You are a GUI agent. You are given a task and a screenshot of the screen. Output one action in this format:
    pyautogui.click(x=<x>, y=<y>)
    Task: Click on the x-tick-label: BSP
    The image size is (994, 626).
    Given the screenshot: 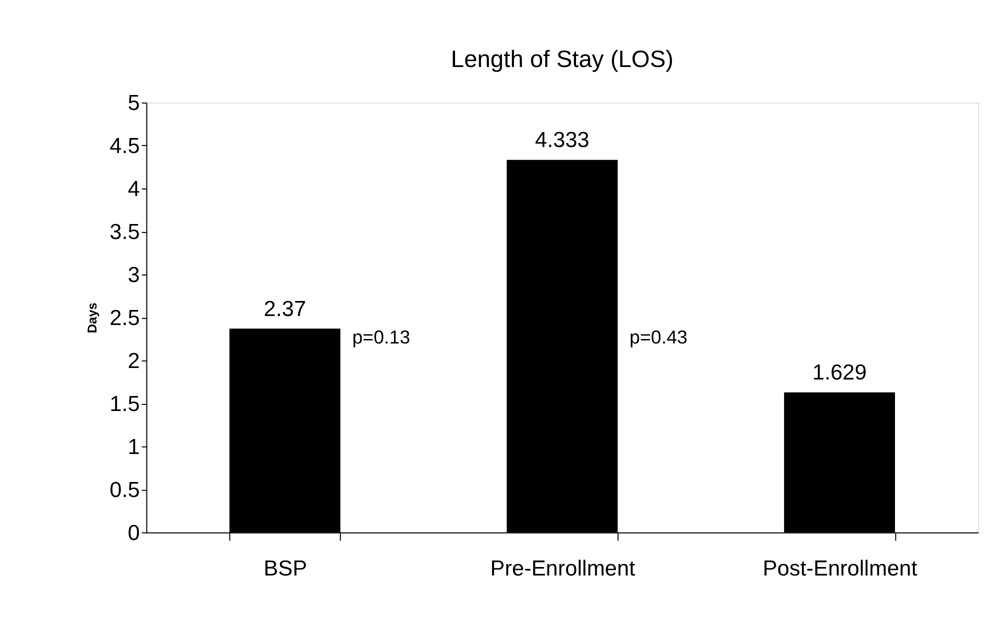 What is the action you would take?
    pyautogui.click(x=286, y=567)
    